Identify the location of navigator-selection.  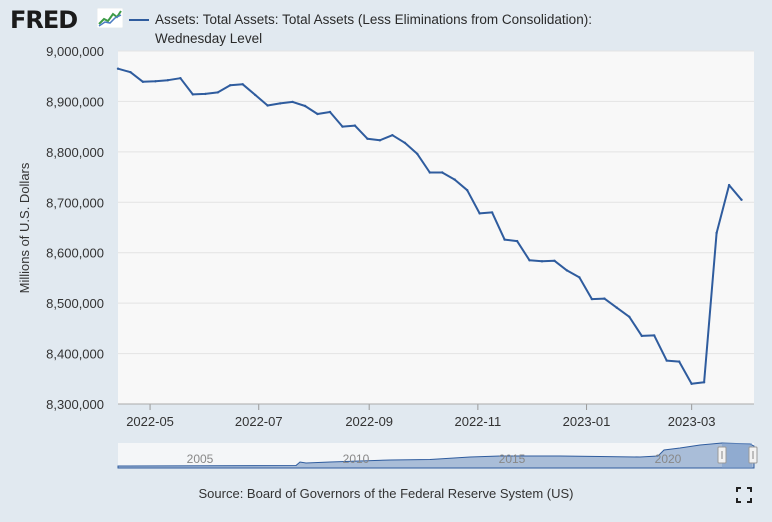
(737, 455).